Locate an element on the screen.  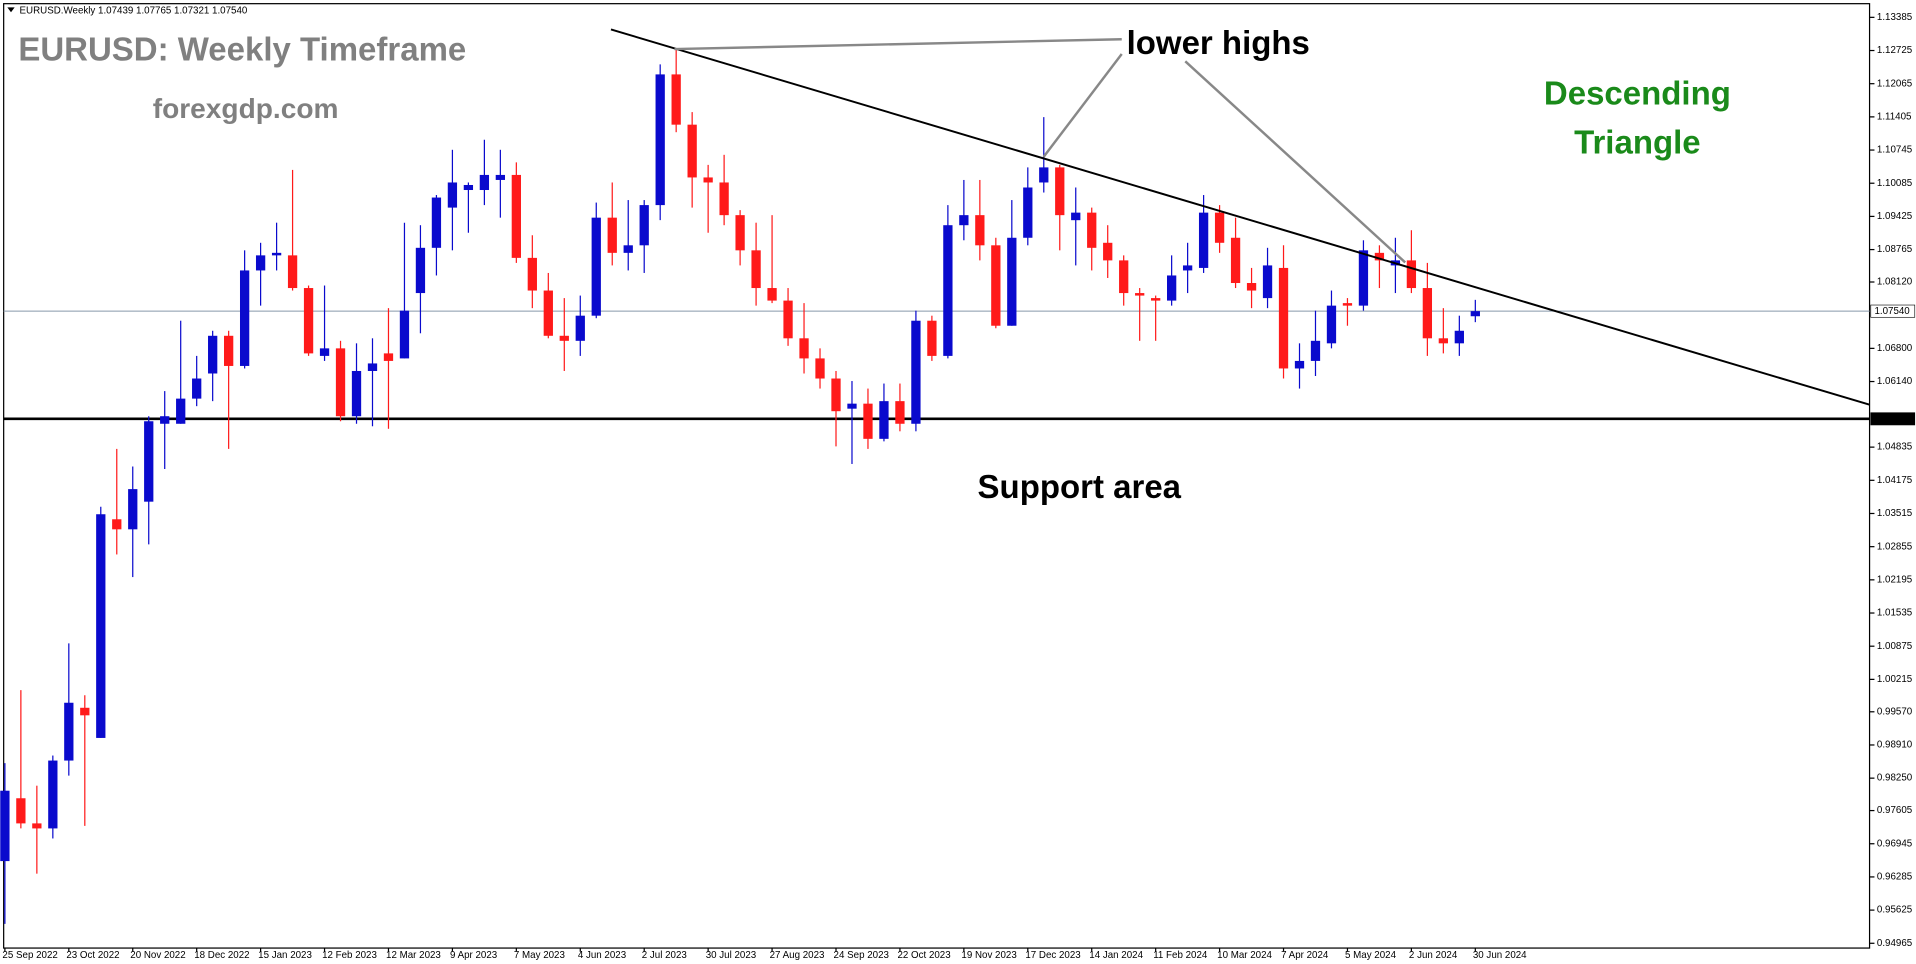
y-tick-label: 0.98910 is located at coordinates (1895, 745).